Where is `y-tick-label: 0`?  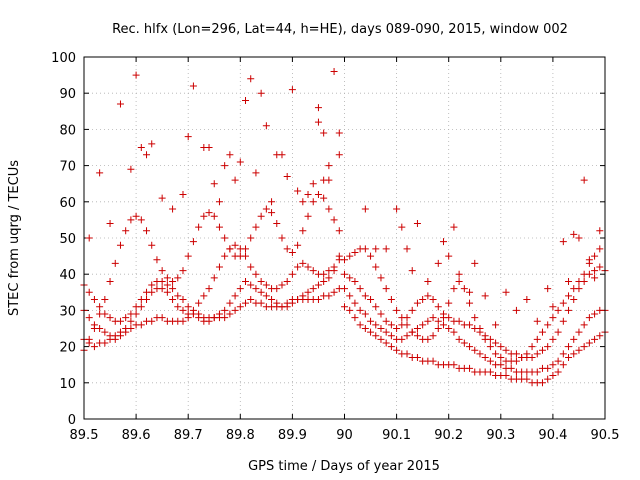 y-tick-label: 0 is located at coordinates (72, 420).